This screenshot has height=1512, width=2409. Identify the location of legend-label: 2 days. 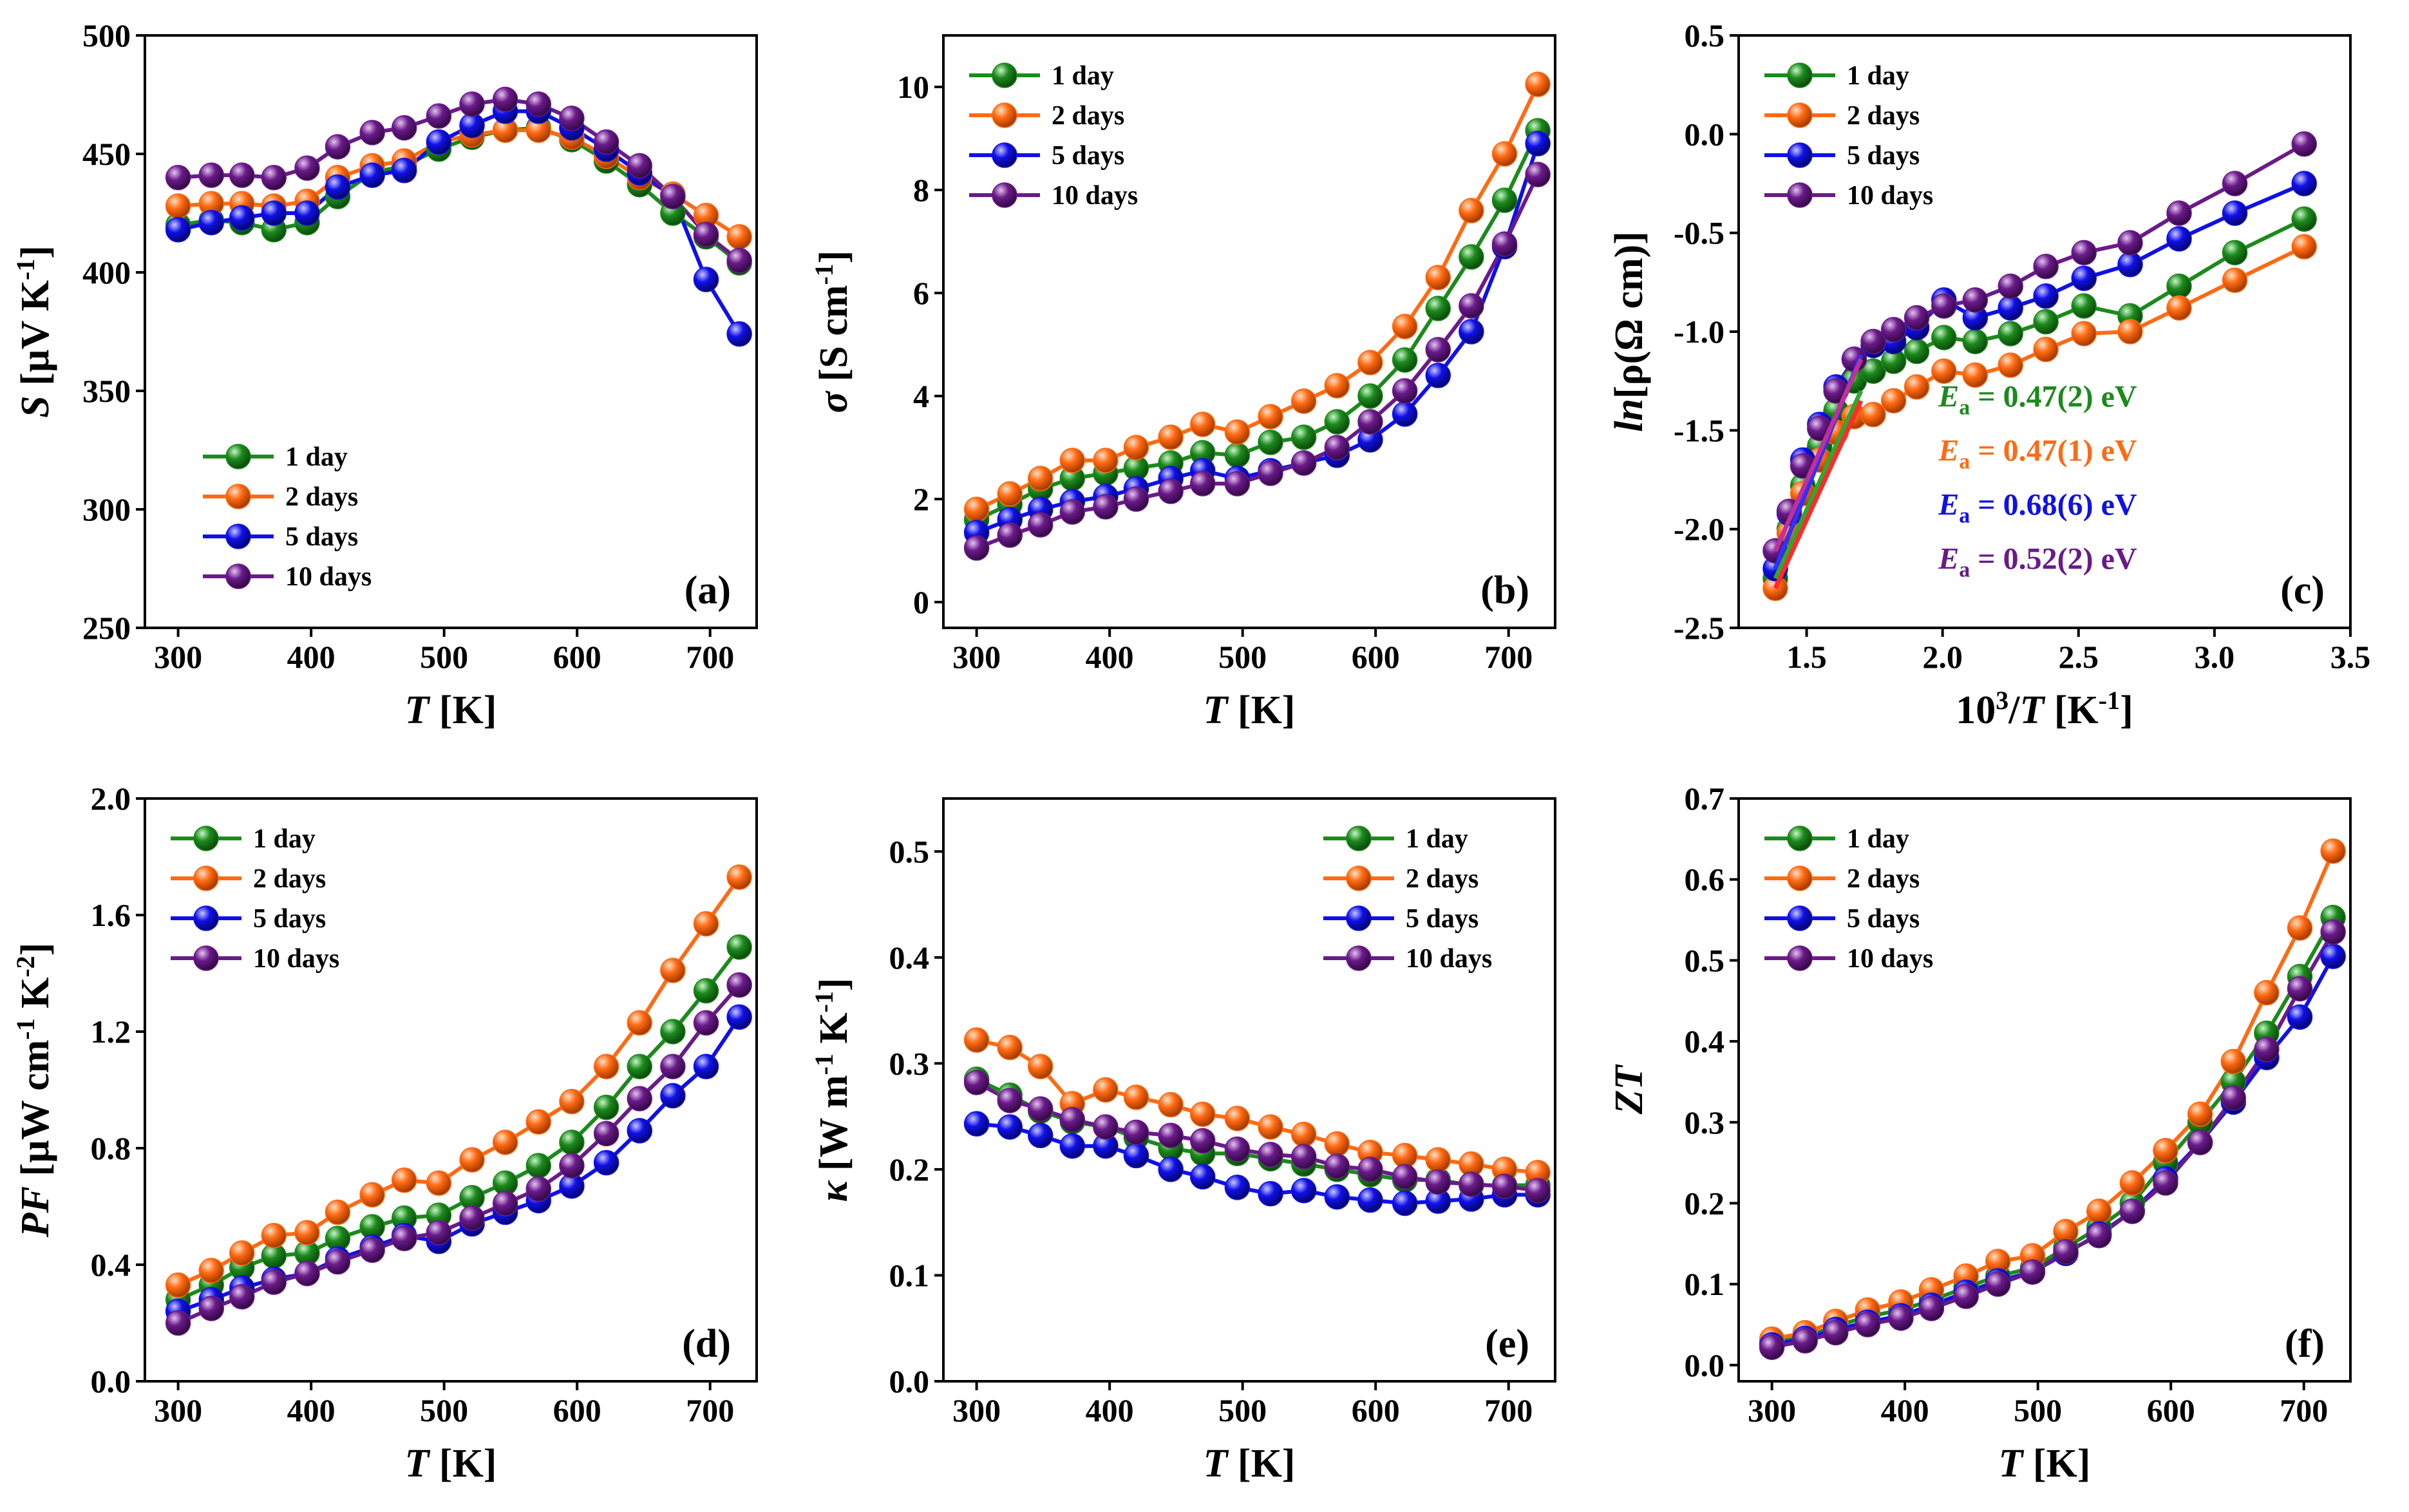
(289, 879).